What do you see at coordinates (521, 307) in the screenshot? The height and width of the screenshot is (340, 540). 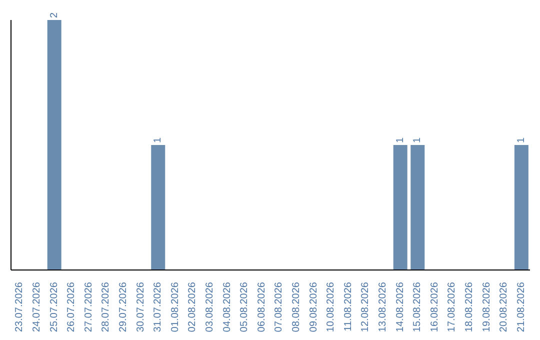 I see `x-tick-label: 21.08.2026` at bounding box center [521, 307].